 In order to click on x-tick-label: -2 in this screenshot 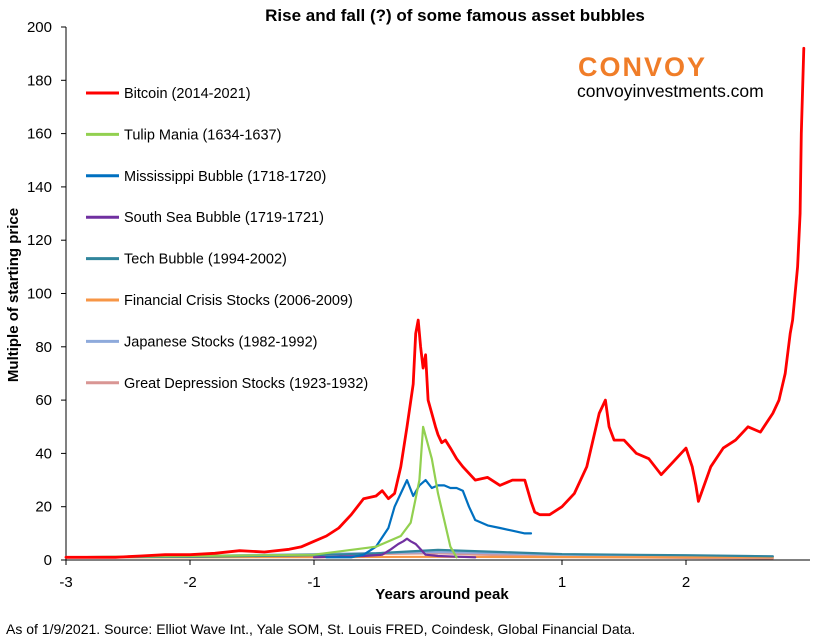, I will do `click(189, 582)`.